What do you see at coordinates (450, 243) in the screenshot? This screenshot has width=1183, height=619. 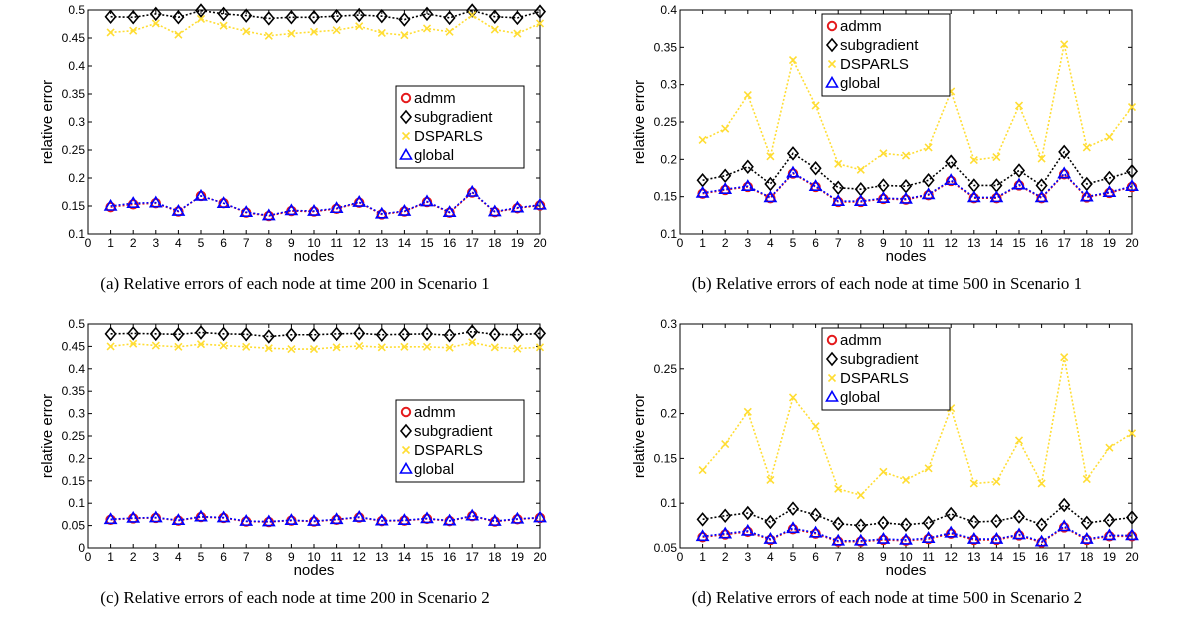 I see `x-tick-label: 16` at bounding box center [450, 243].